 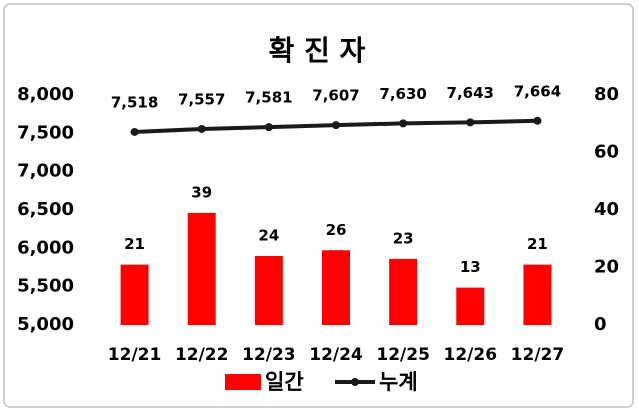 I want to click on y-tick-label: 5,000, so click(x=45, y=324).